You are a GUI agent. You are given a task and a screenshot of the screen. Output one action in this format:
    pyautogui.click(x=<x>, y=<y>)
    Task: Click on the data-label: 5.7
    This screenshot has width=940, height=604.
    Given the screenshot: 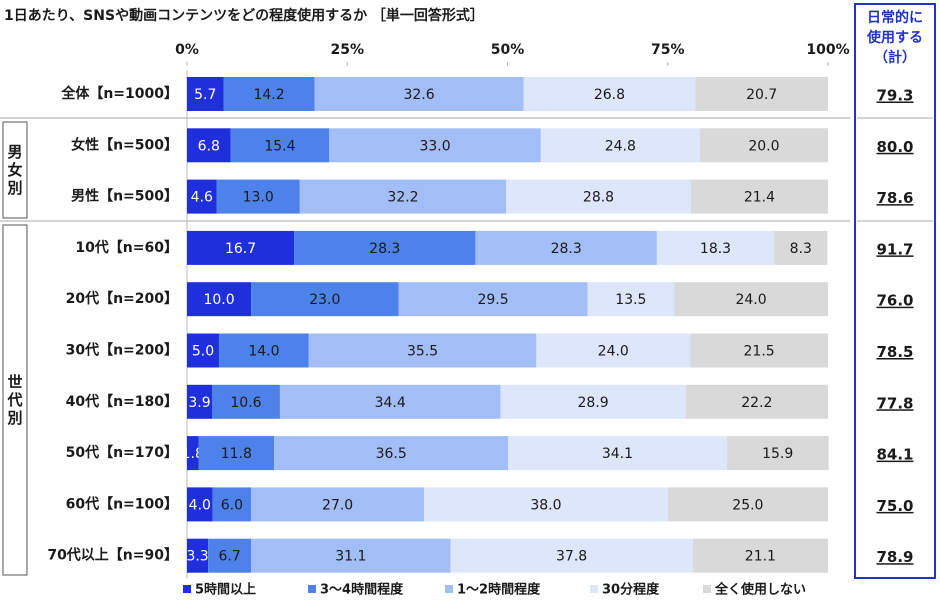 What is the action you would take?
    pyautogui.click(x=205, y=95)
    